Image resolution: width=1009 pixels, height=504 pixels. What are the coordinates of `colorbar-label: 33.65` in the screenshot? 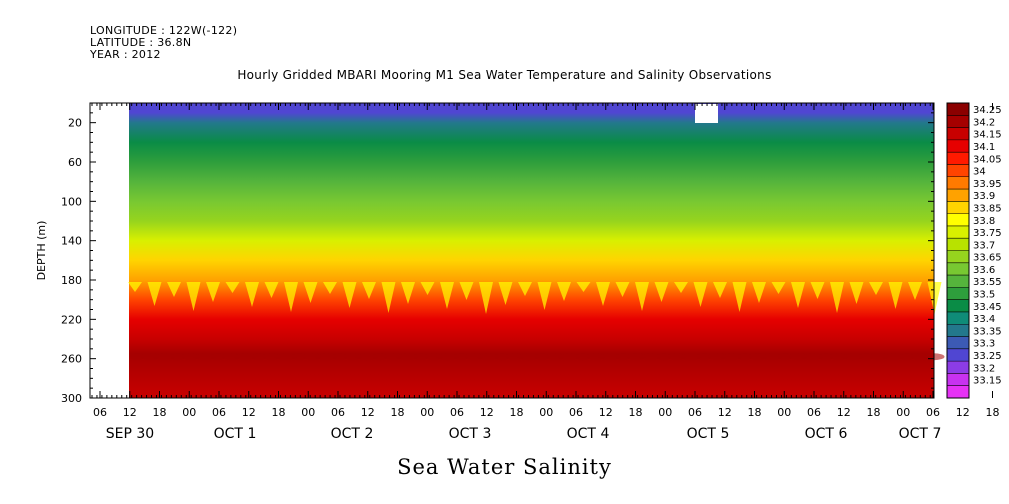 It's located at (987, 258).